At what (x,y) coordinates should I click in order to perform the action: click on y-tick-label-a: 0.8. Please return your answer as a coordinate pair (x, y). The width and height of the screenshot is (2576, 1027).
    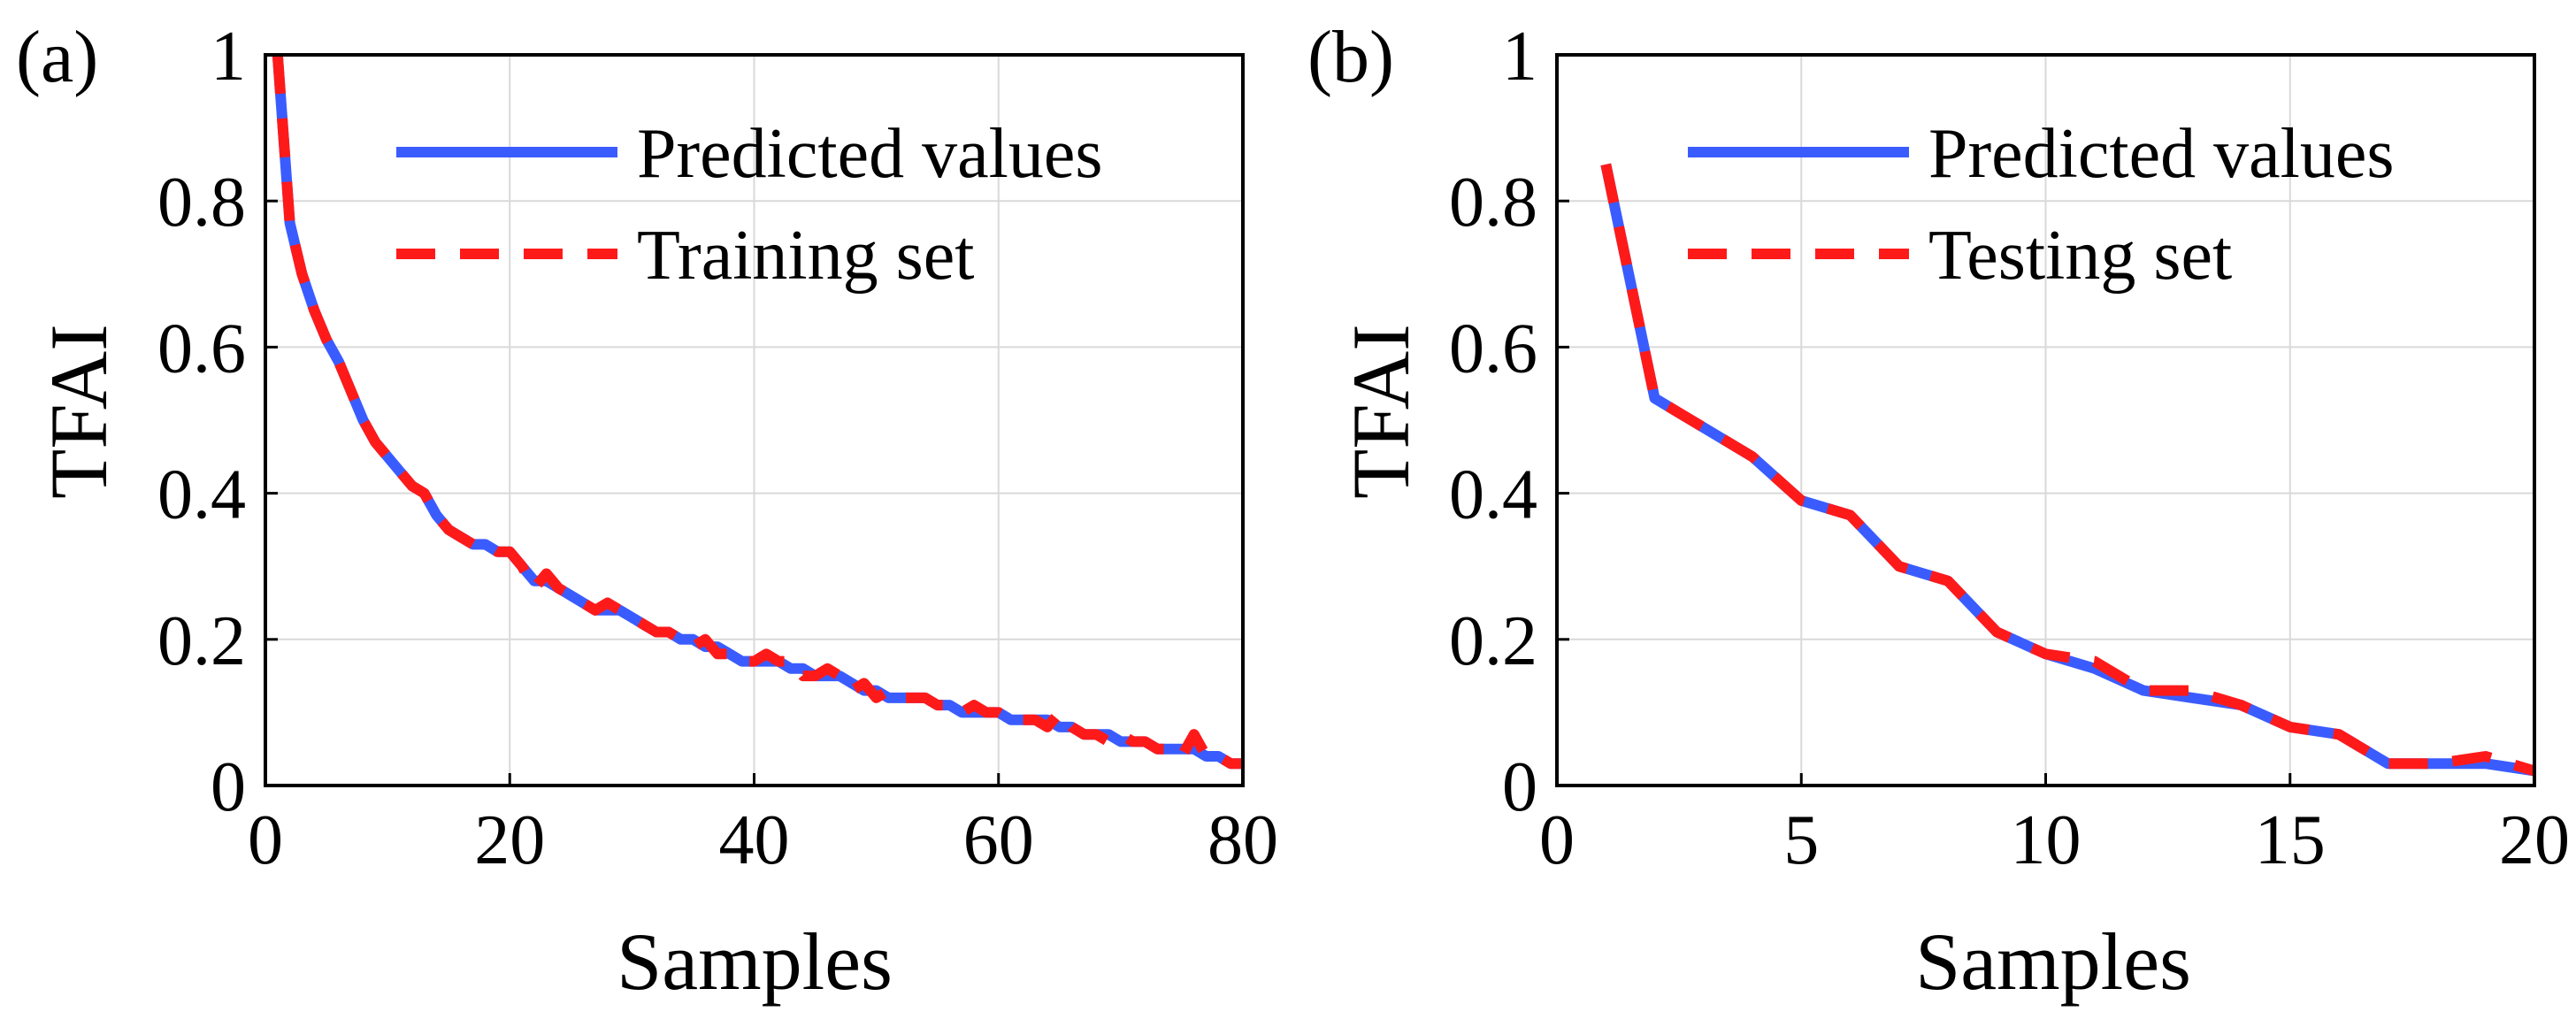
    Looking at the image, I should click on (201, 202).